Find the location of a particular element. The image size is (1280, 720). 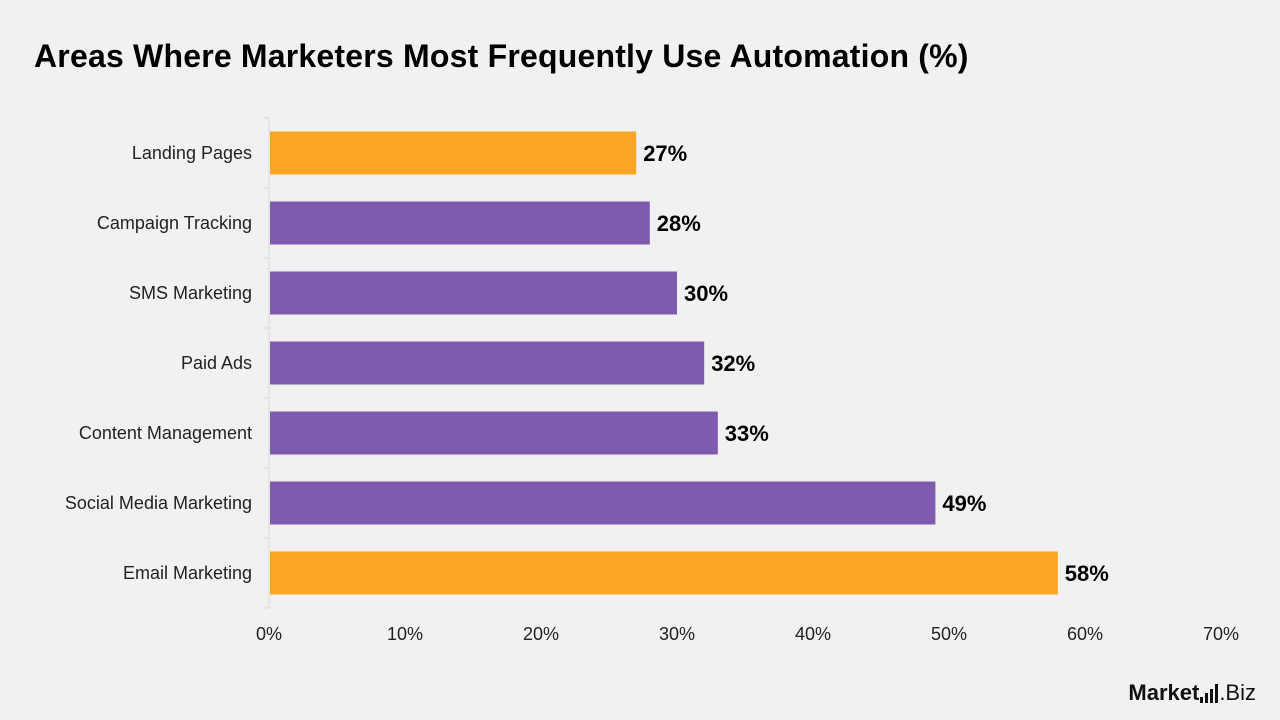

x-tick-label: 20% is located at coordinates (541, 634).